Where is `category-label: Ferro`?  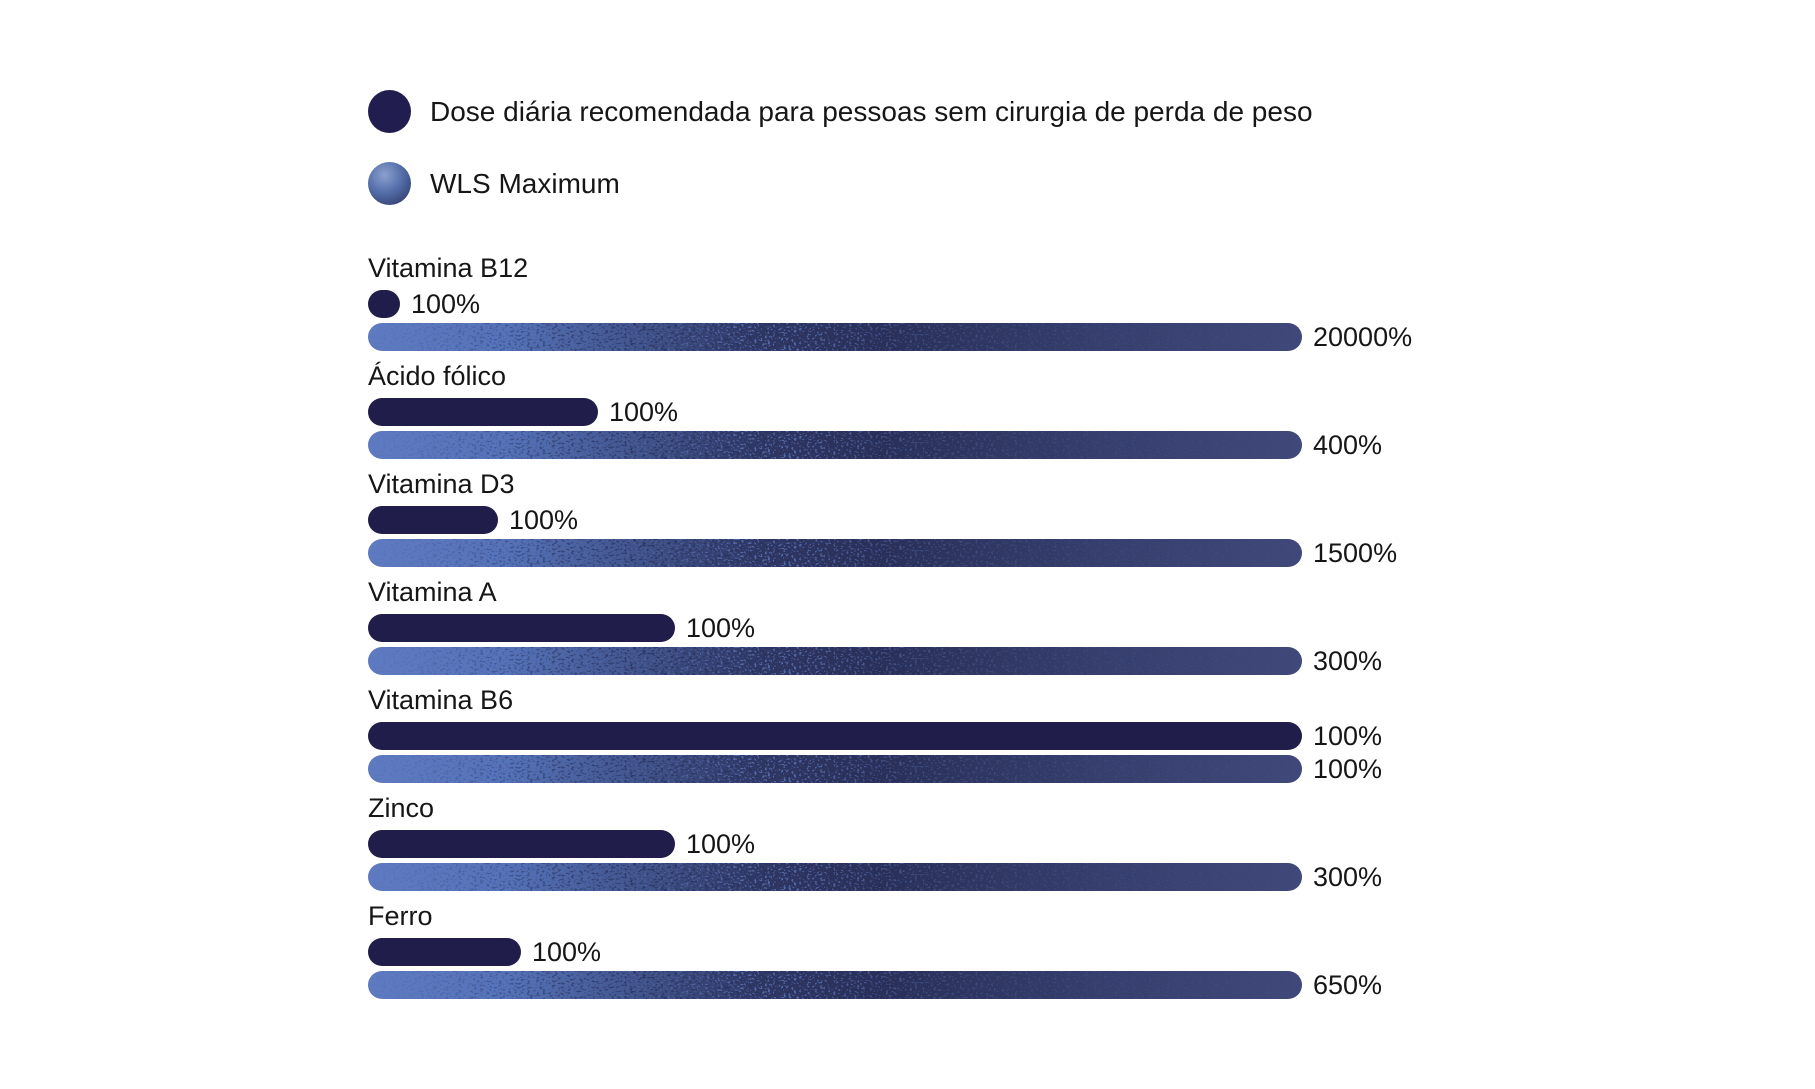
category-label: Ferro is located at coordinates (400, 916).